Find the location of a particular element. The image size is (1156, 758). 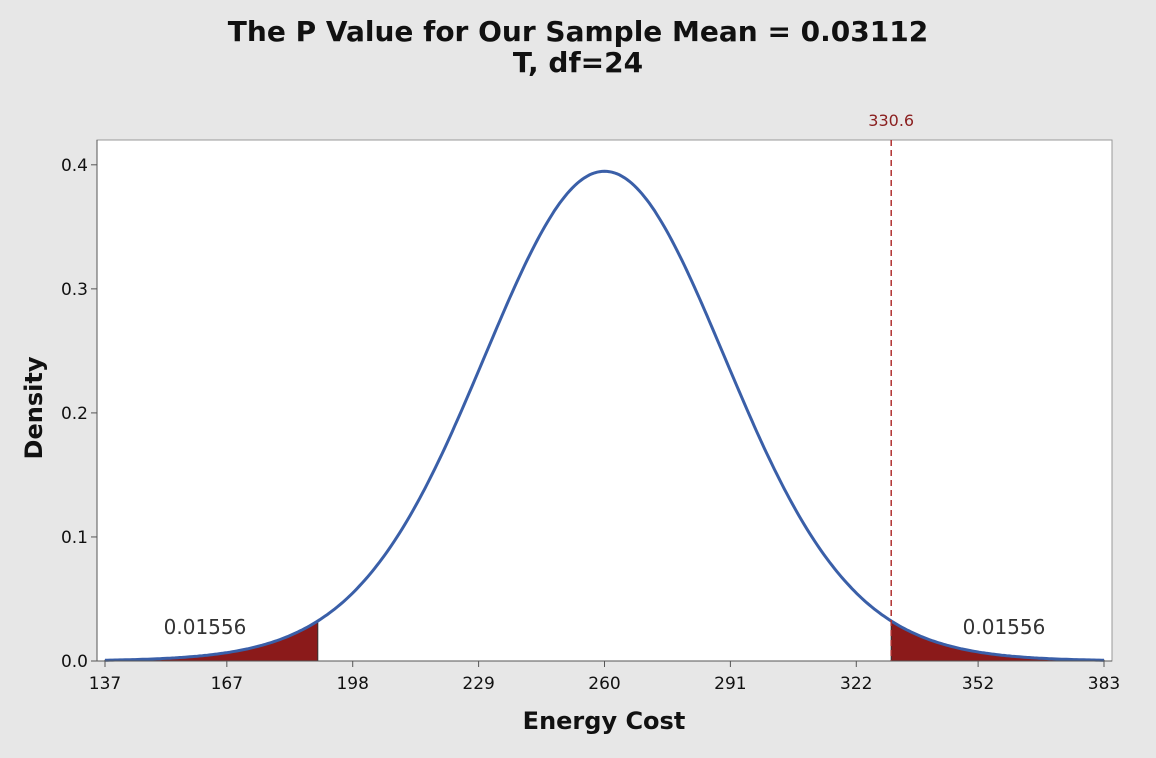

y-tick-label: 0.0 is located at coordinates (74, 662).